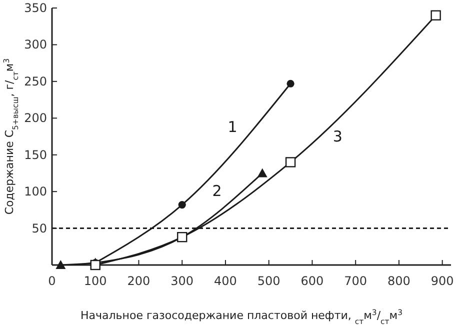 The image size is (457, 331). I want to click on y-tick-label: 150, so click(35, 155).